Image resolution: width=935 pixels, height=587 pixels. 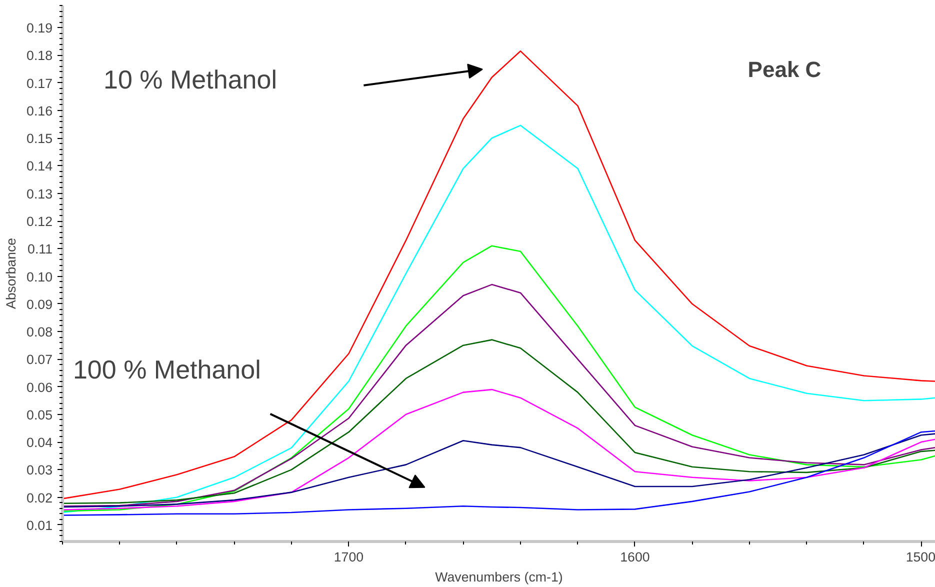 I want to click on y-tick-label: 0.18, so click(x=39, y=56).